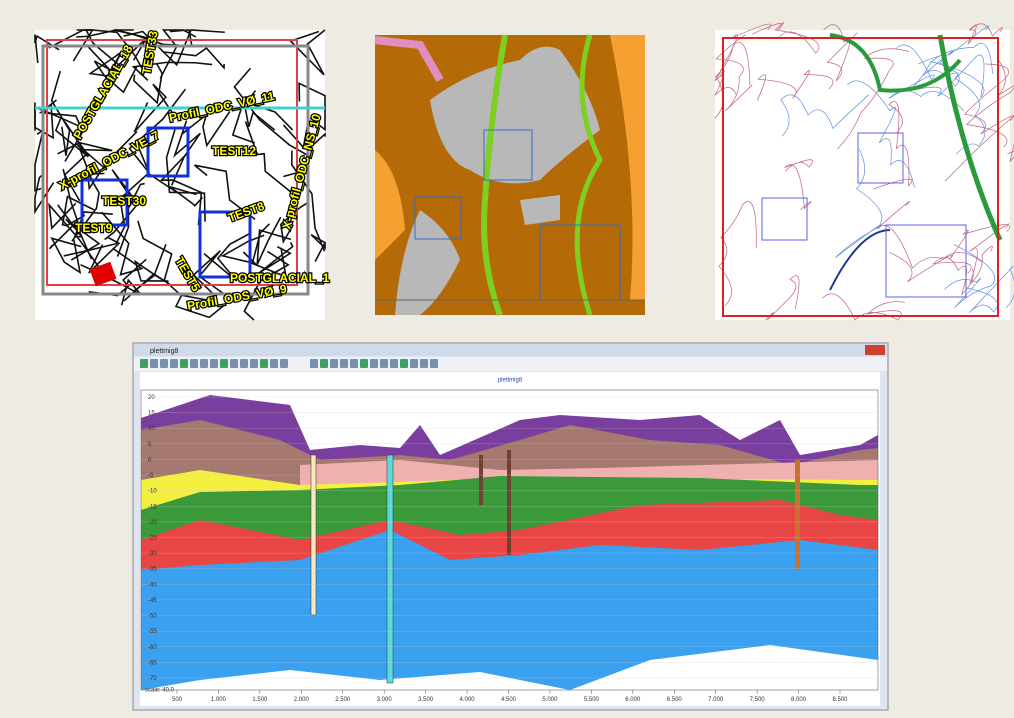 Image resolution: width=1014 pixels, height=718 pixels. Describe the element at coordinates (152, 601) in the screenshot. I see `y-tick-label: -45` at that location.